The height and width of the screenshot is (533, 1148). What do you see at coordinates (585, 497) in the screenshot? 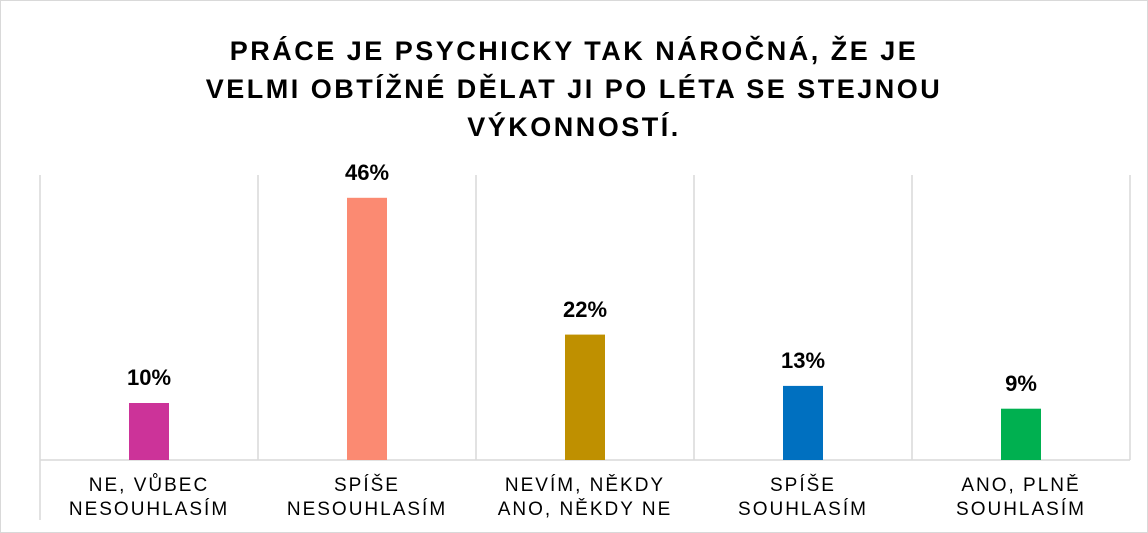
I see `x-tick-label: NEVÍM, NĚKDY ANO, NĚKDY NE` at bounding box center [585, 497].